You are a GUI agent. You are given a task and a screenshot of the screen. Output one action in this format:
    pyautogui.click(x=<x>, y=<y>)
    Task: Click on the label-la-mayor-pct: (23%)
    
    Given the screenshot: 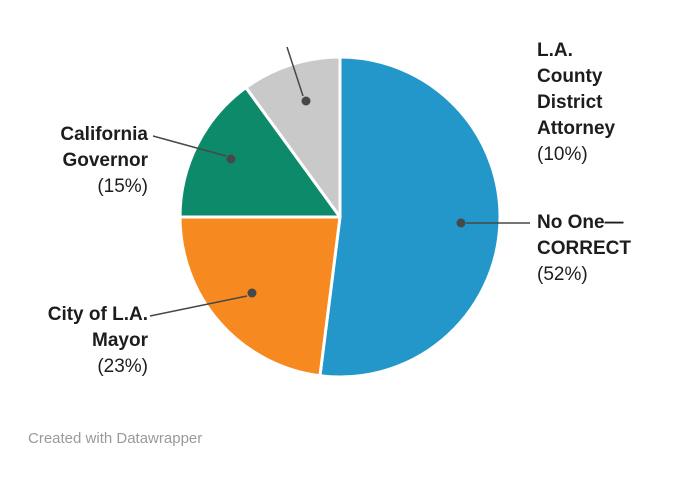 What is the action you would take?
    pyautogui.click(x=122, y=366)
    